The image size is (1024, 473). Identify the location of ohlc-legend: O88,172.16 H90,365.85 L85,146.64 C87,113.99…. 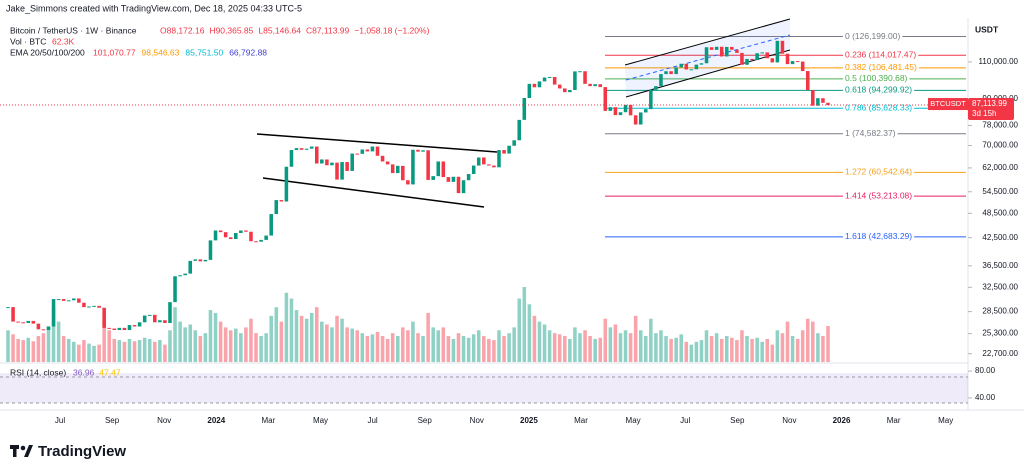
(295, 30).